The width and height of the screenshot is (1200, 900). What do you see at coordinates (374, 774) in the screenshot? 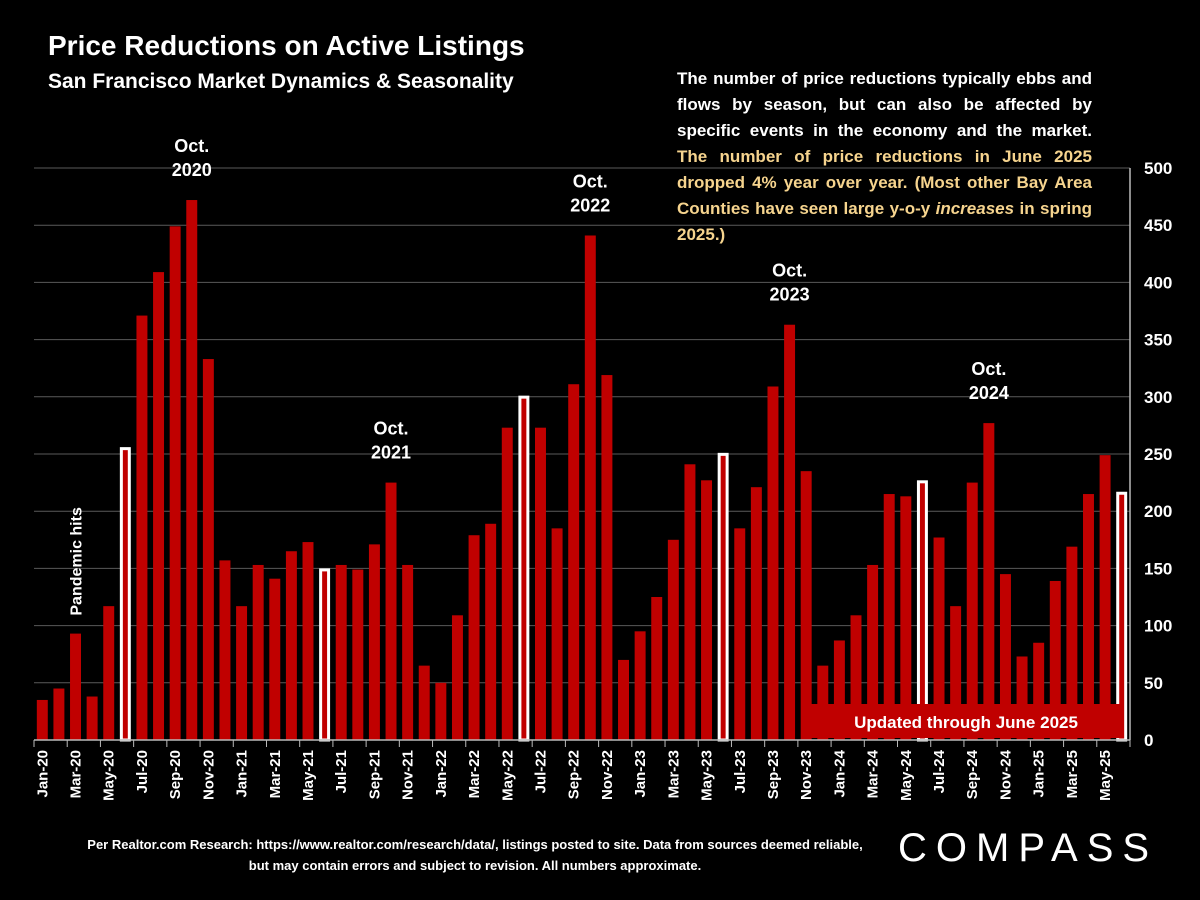
I see `x-tick-label: Sep-21` at bounding box center [374, 774].